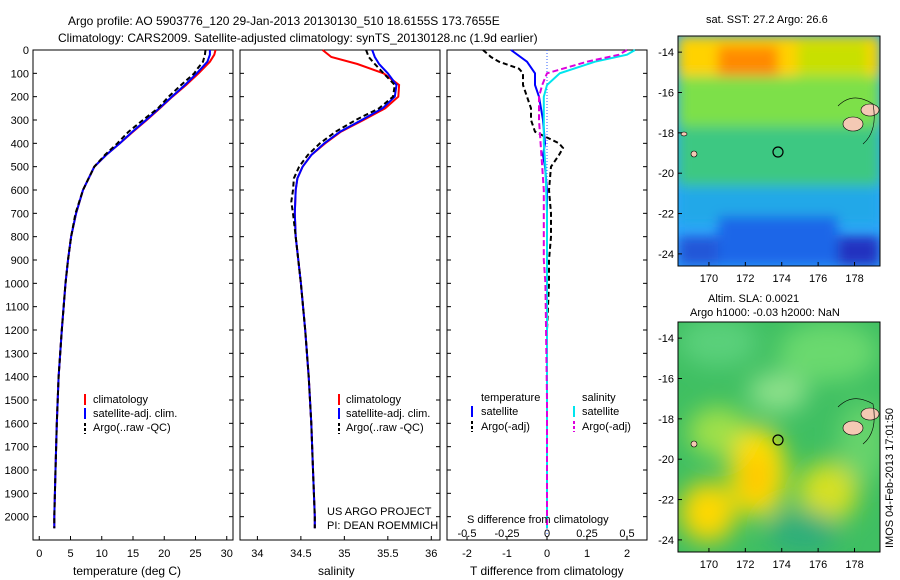 Image resolution: width=900 pixels, height=580 pixels. Describe the element at coordinates (505, 427) in the screenshot. I see `legend-label-t-argo: Argo(-adj)` at that location.